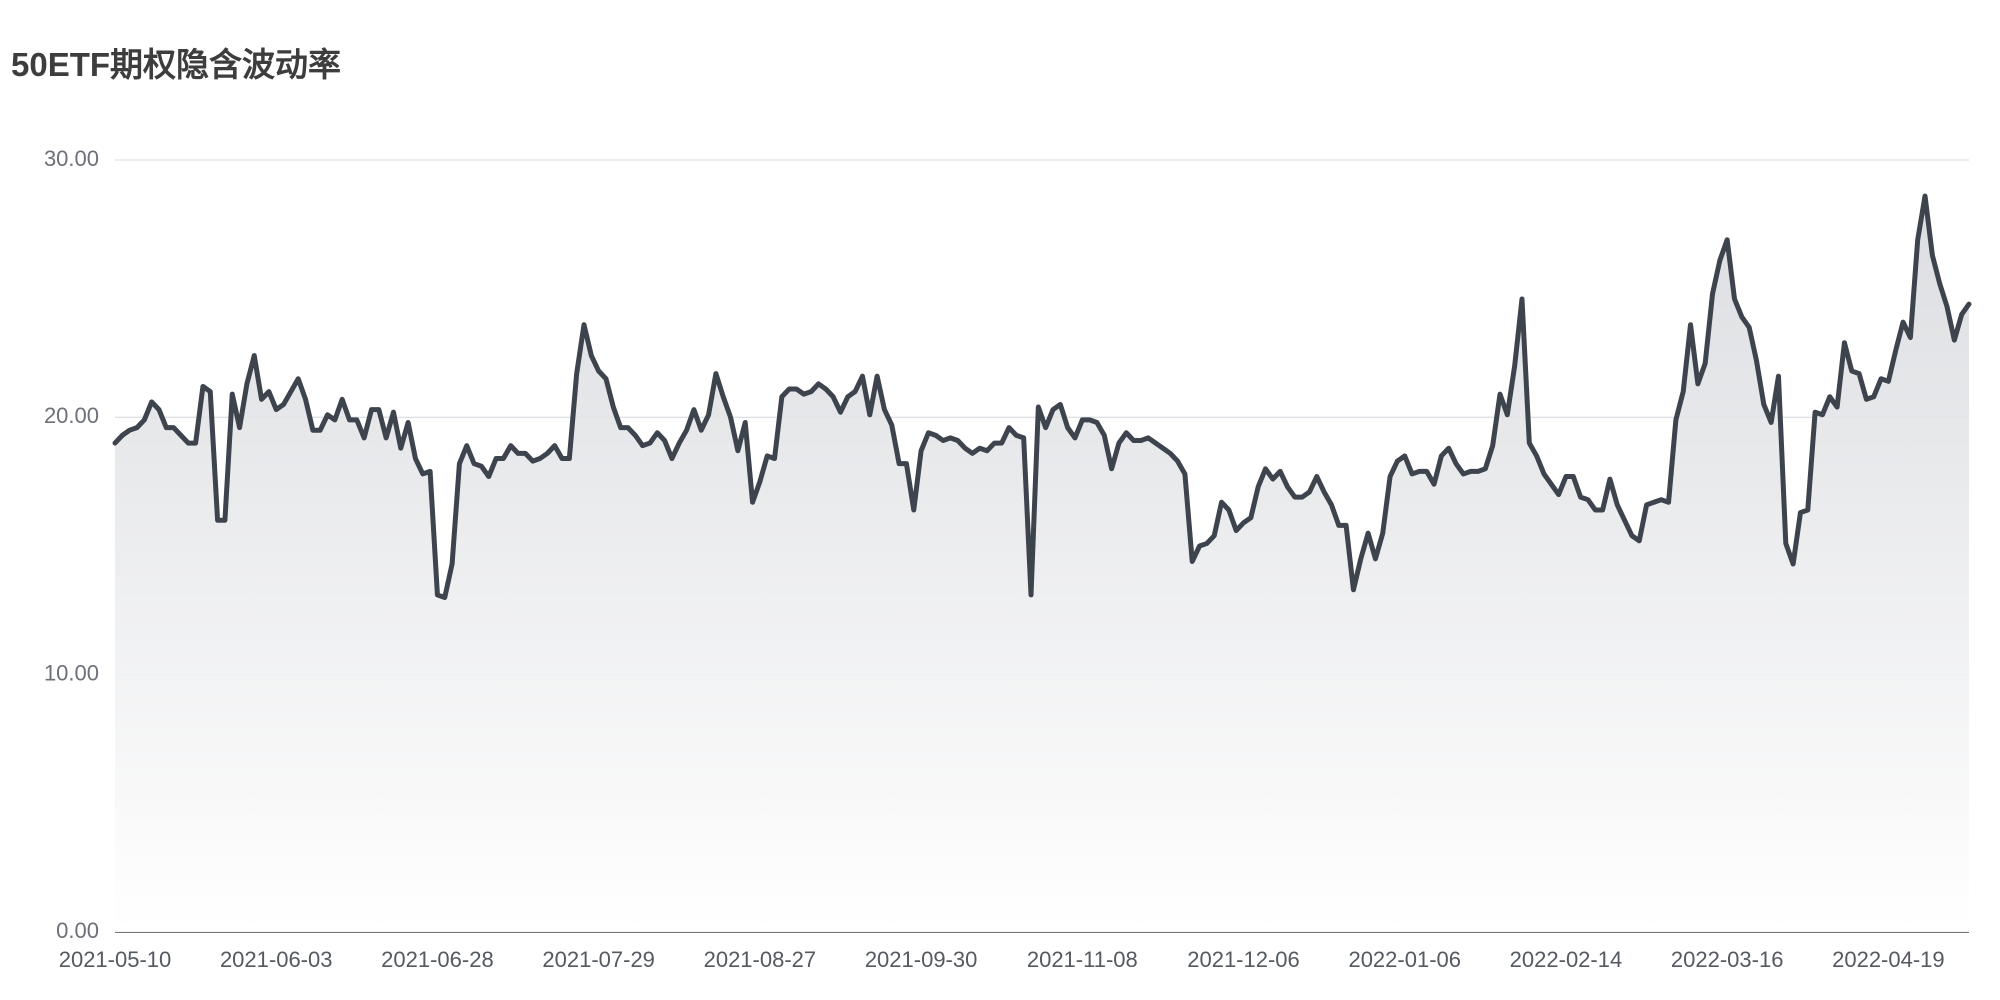 The height and width of the screenshot is (1000, 2000). Describe the element at coordinates (1082, 959) in the screenshot. I see `x-tick-label: 2021-11-08` at that location.